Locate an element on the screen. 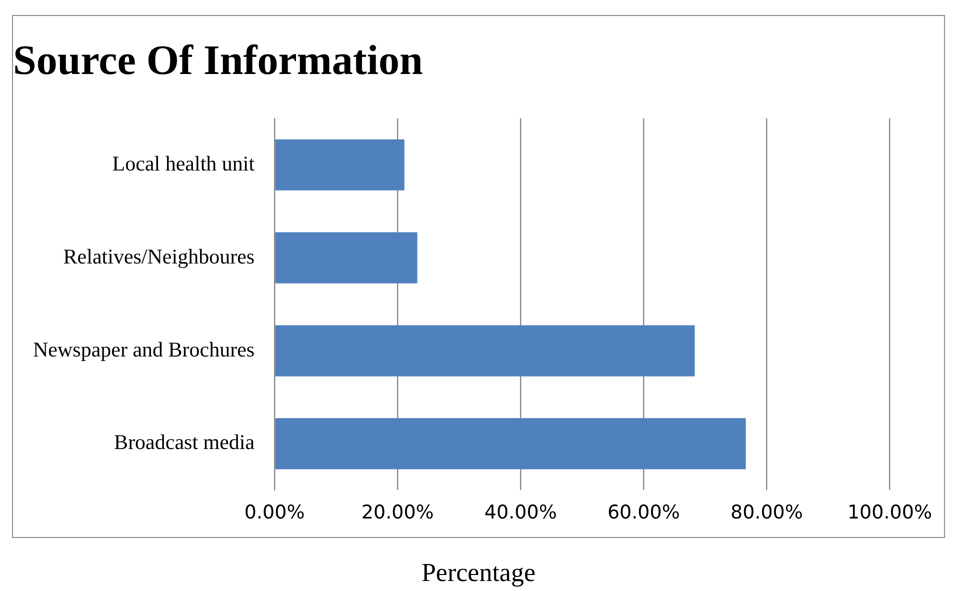  y-tick-label: Relatives/Neighboures is located at coordinates (159, 256).